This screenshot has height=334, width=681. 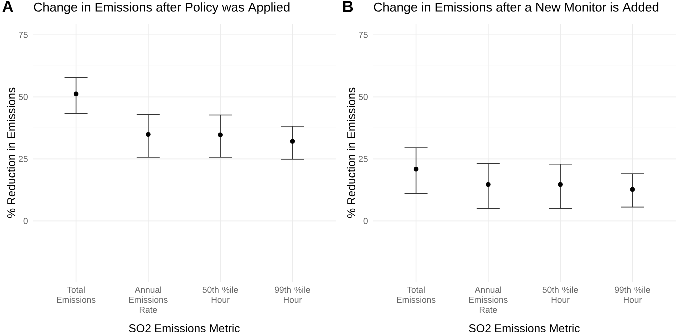 I want to click on text: A, so click(x=8, y=6).